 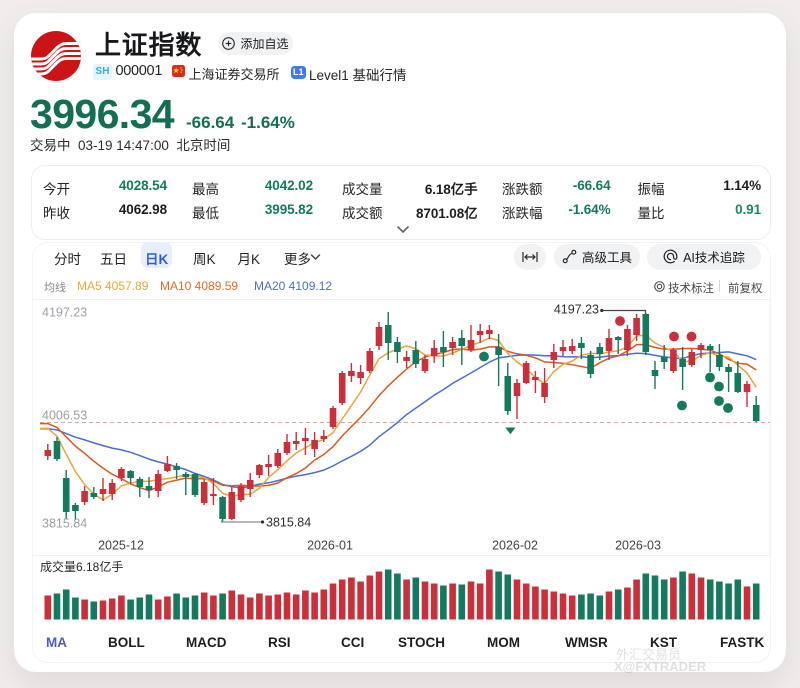 I want to click on svg-text: 2025-12, so click(x=121, y=546).